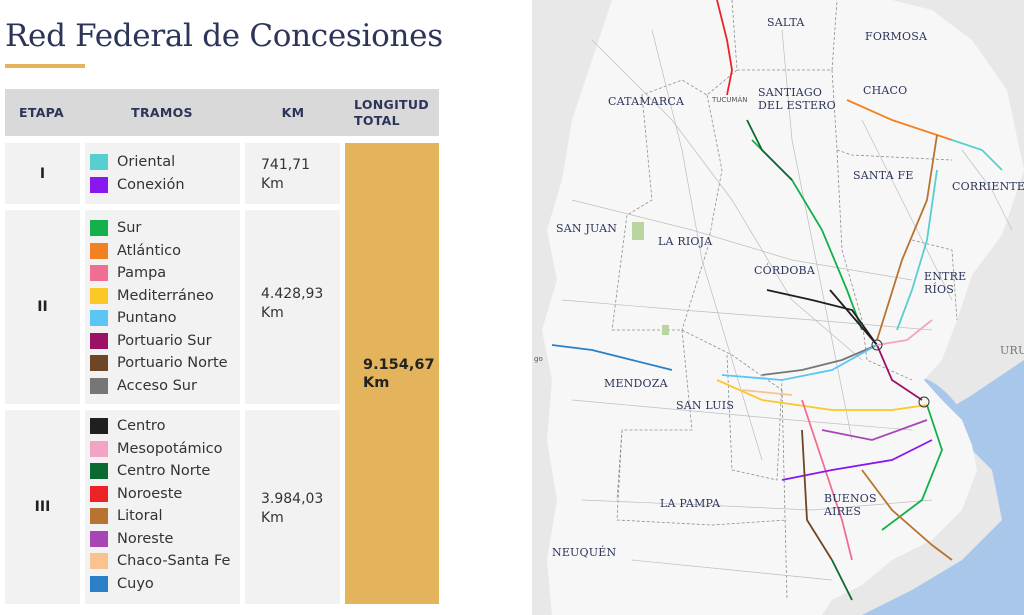 The height and width of the screenshot is (615, 1024). I want to click on title-underline, so click(45, 66).